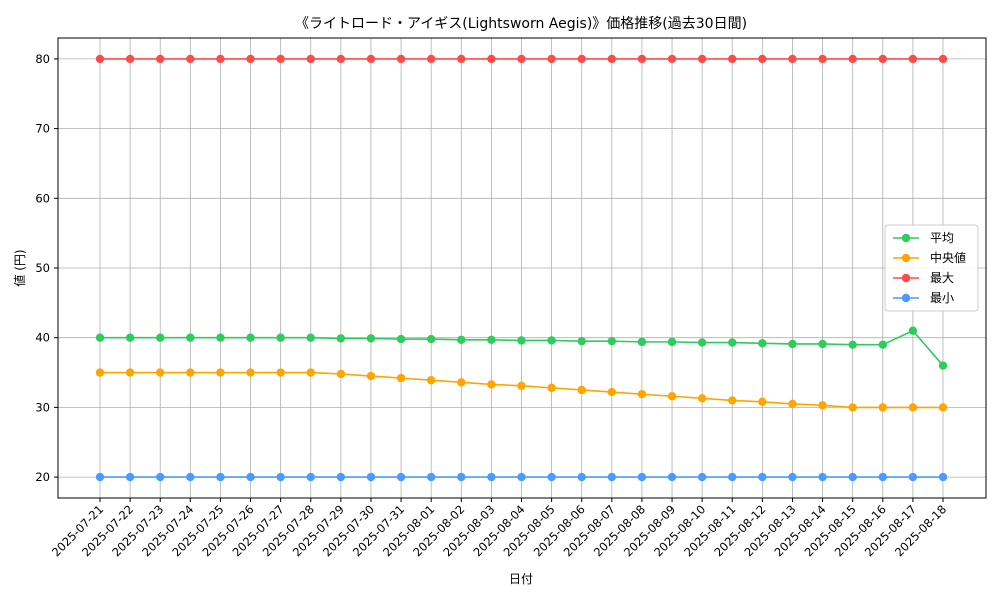 This screenshot has width=1000, height=600. Describe the element at coordinates (42, 338) in the screenshot. I see `y-tick-label: 40` at that location.